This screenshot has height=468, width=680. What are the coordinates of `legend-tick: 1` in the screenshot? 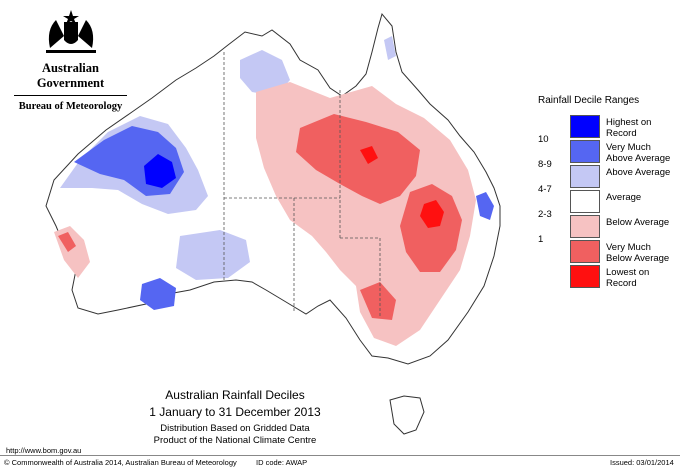 It's located at (541, 239).